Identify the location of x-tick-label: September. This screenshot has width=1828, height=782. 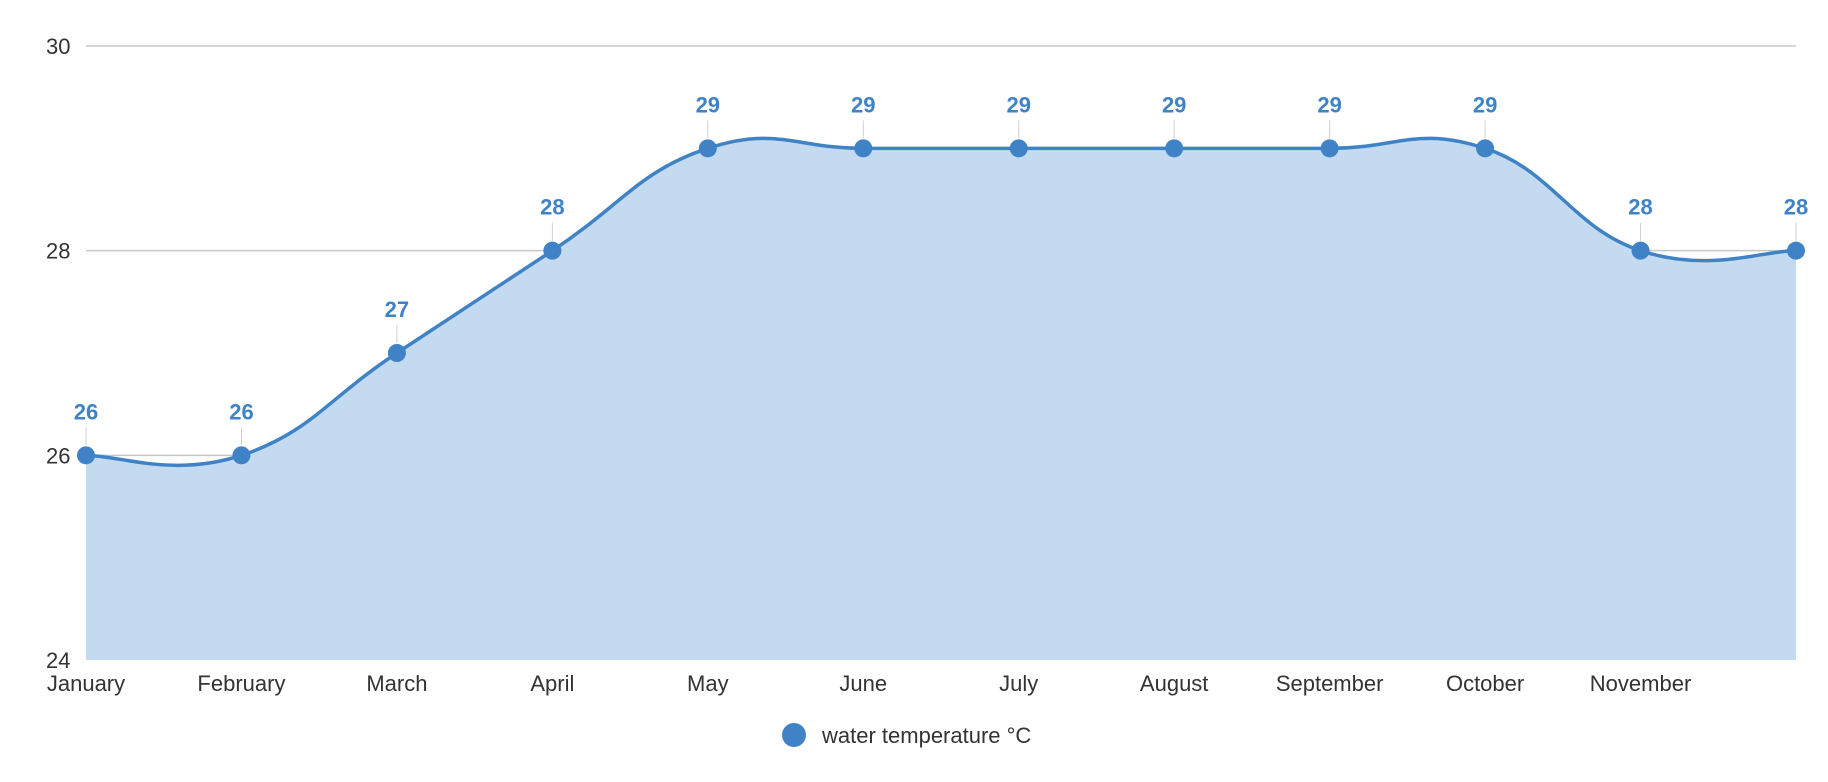
(1330, 683).